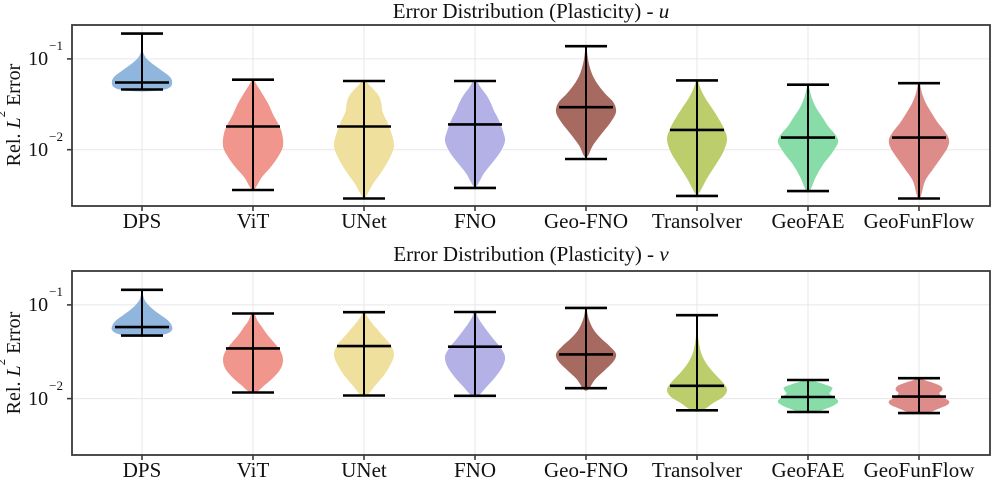 This screenshot has width=997, height=486. What do you see at coordinates (664, 254) in the screenshot?
I see `panel-v-title-variable: v` at bounding box center [664, 254].